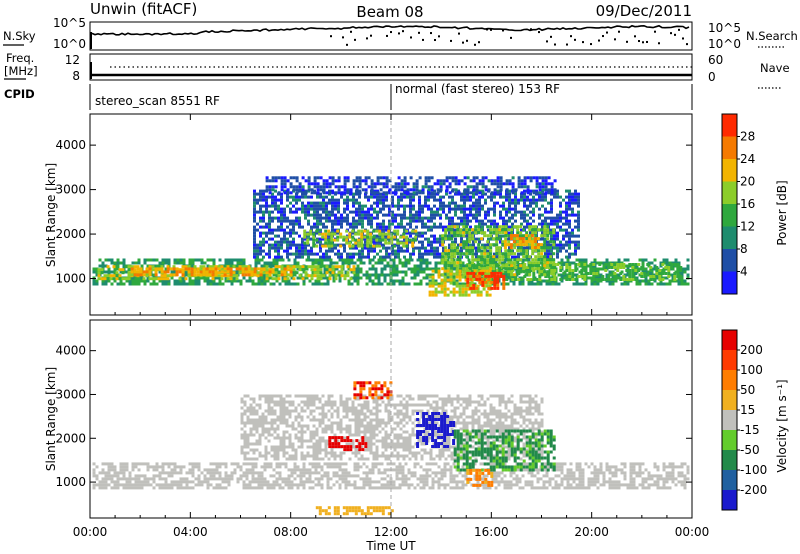 The image size is (800, 554). I want to click on noise-search-point, so click(459, 33).